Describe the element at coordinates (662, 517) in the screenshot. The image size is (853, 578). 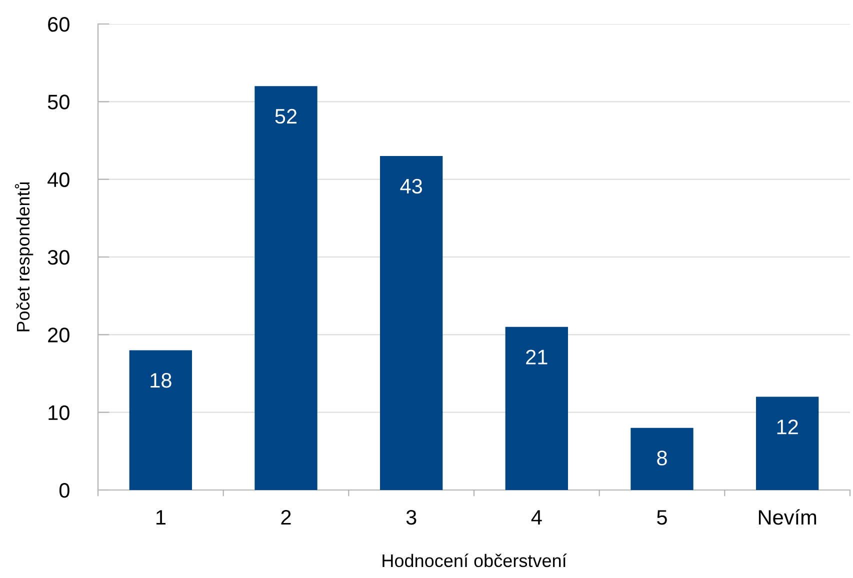
I see `x-tick-label: 5` at that location.